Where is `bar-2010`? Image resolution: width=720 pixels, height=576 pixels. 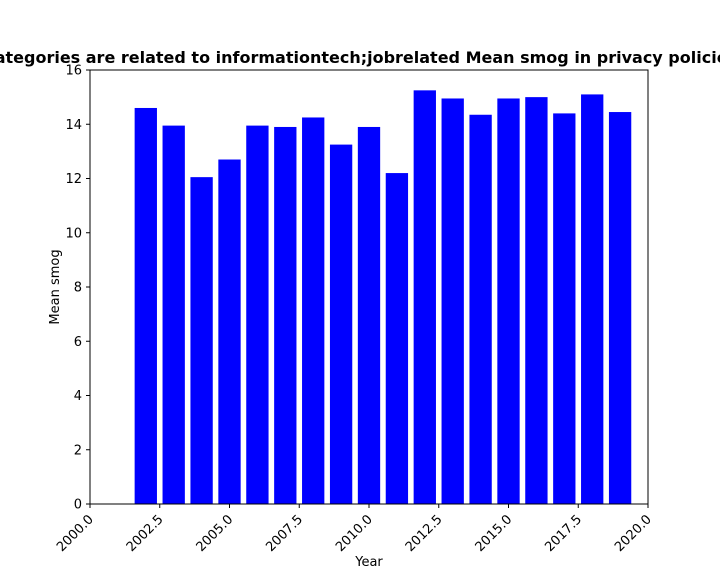
bar-2010 is located at coordinates (369, 315).